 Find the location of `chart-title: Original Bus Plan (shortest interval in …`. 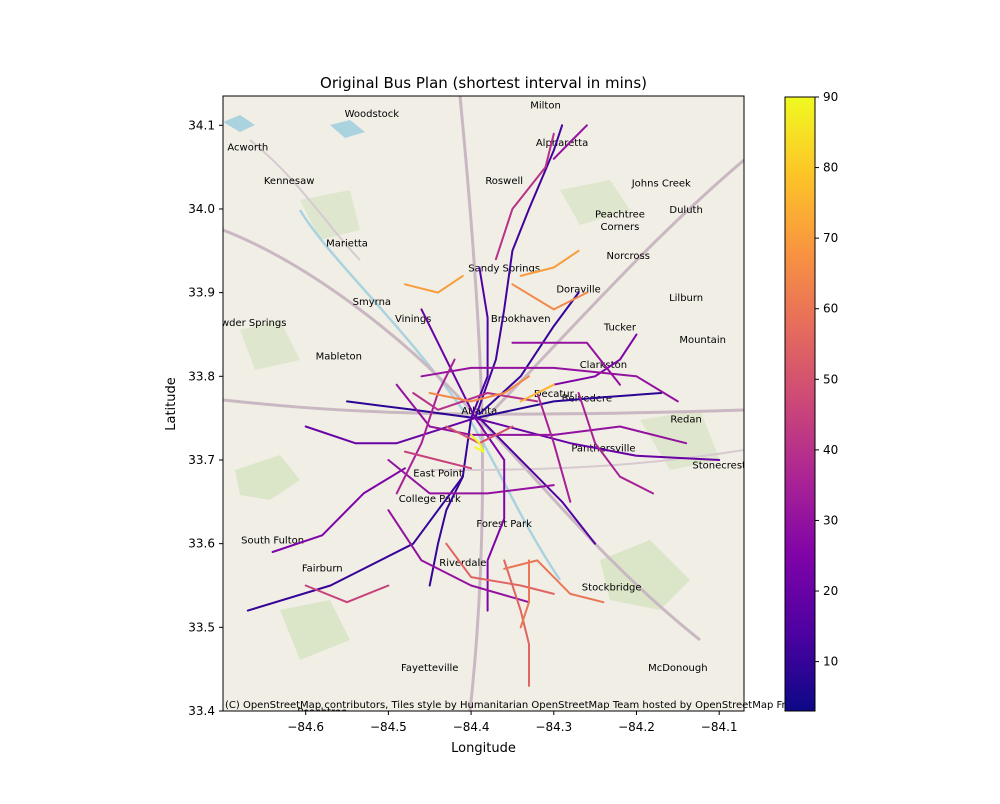

chart-title: Original Bus Plan (shortest interval in … is located at coordinates (483, 83).